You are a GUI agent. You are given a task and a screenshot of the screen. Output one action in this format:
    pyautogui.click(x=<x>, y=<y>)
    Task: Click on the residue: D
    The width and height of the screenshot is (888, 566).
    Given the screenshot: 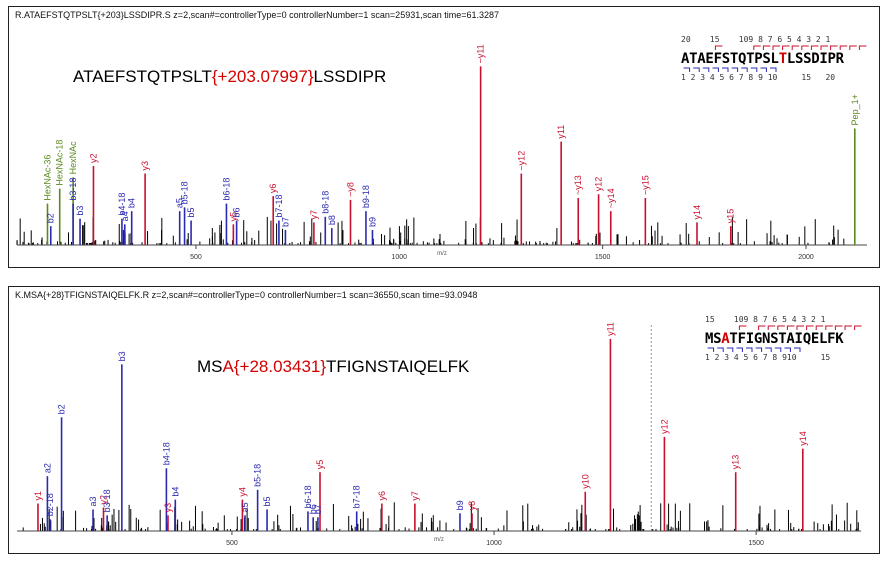 What is the action you would take?
    pyautogui.click(x=815, y=59)
    